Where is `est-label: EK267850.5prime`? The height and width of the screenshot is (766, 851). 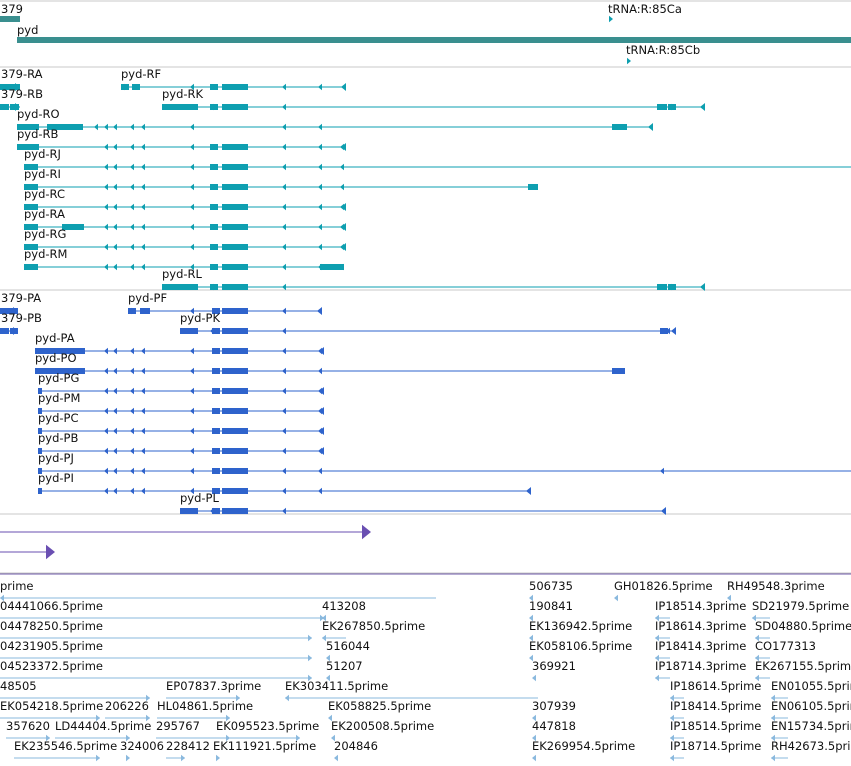 est-label: EK267850.5prime is located at coordinates (373, 626).